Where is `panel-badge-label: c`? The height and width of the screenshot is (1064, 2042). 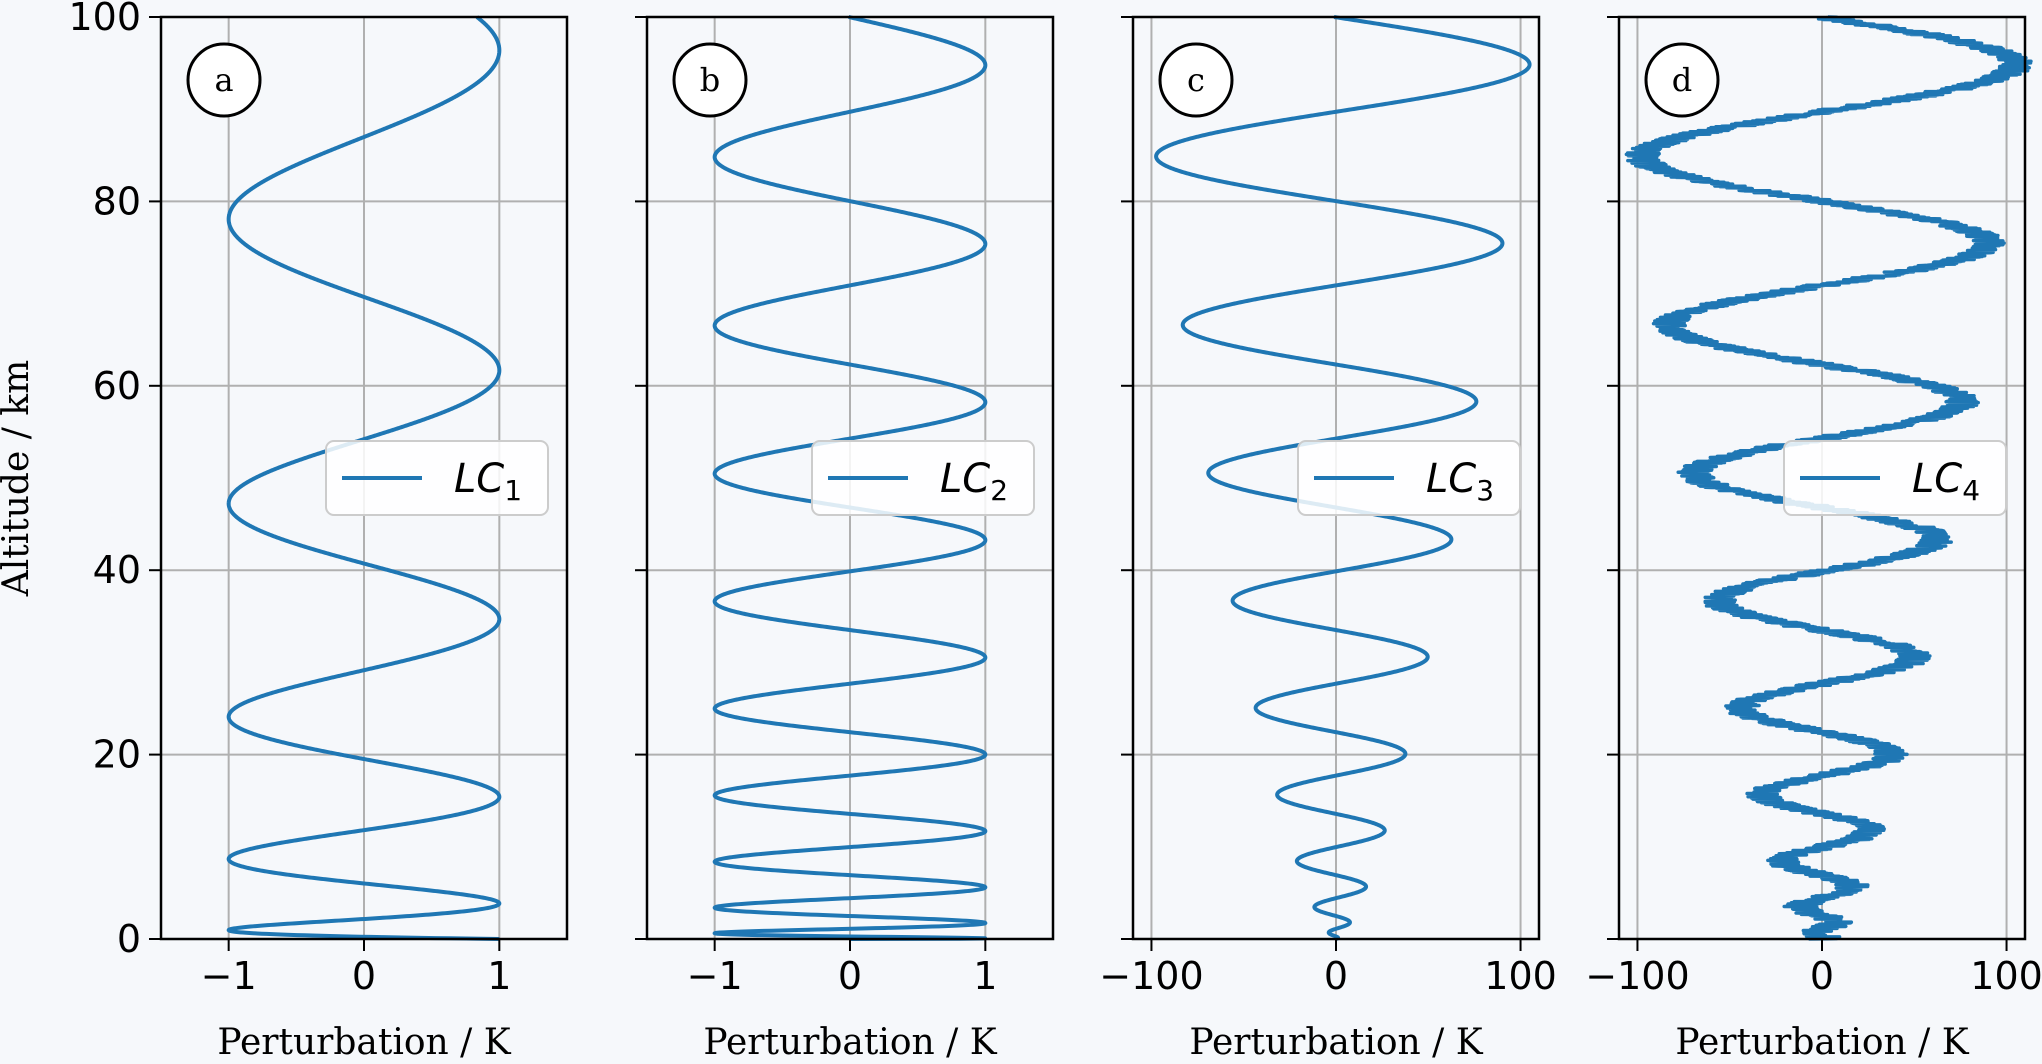 panel-badge-label: c is located at coordinates (1196, 80).